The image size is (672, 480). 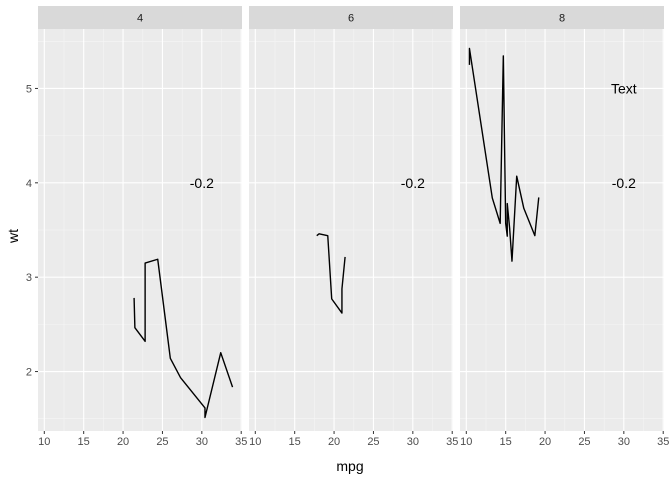 I want to click on y-tick-label: 5, so click(x=29, y=89).